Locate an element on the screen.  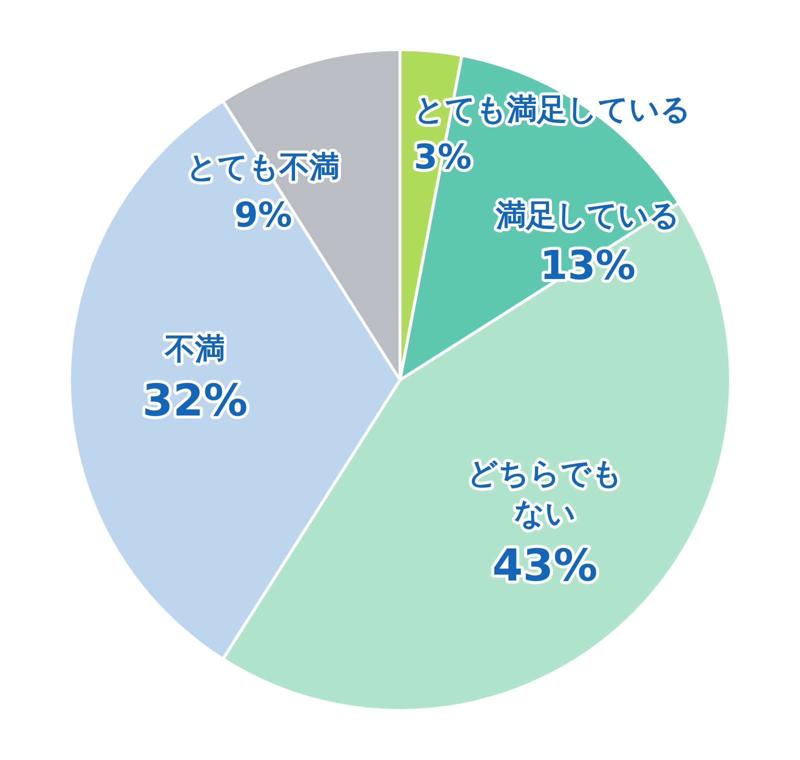
slice-label: 不満 is located at coordinates (195, 349).